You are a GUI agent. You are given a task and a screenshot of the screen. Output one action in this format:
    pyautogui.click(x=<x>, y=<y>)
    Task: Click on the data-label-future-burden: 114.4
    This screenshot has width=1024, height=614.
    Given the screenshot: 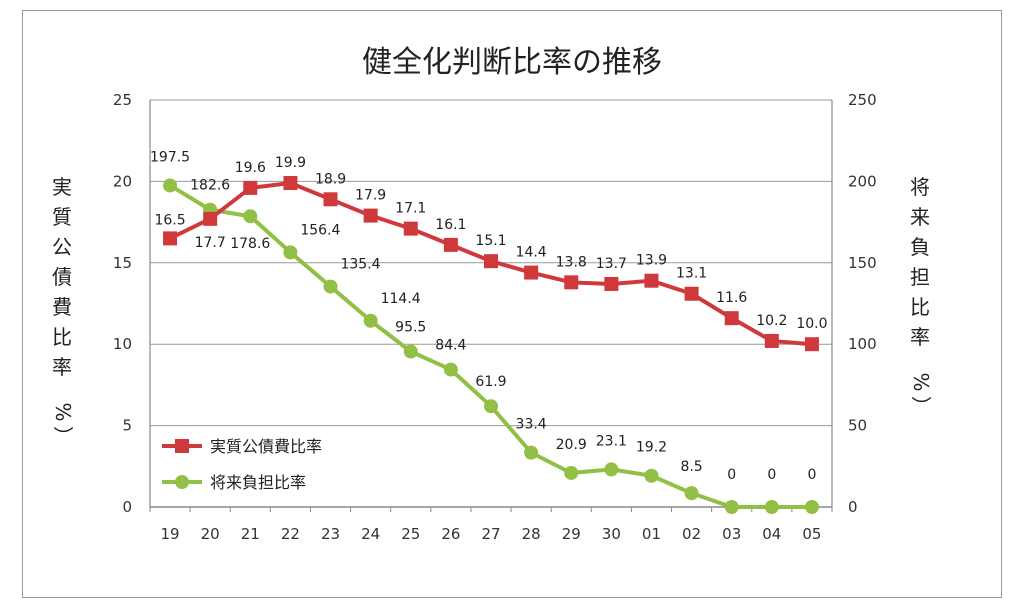 What is the action you would take?
    pyautogui.click(x=401, y=299)
    